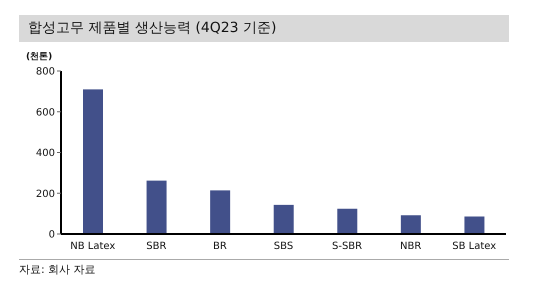  What do you see at coordinates (45, 194) in the screenshot?
I see `y-tick-label: 200` at bounding box center [45, 194].